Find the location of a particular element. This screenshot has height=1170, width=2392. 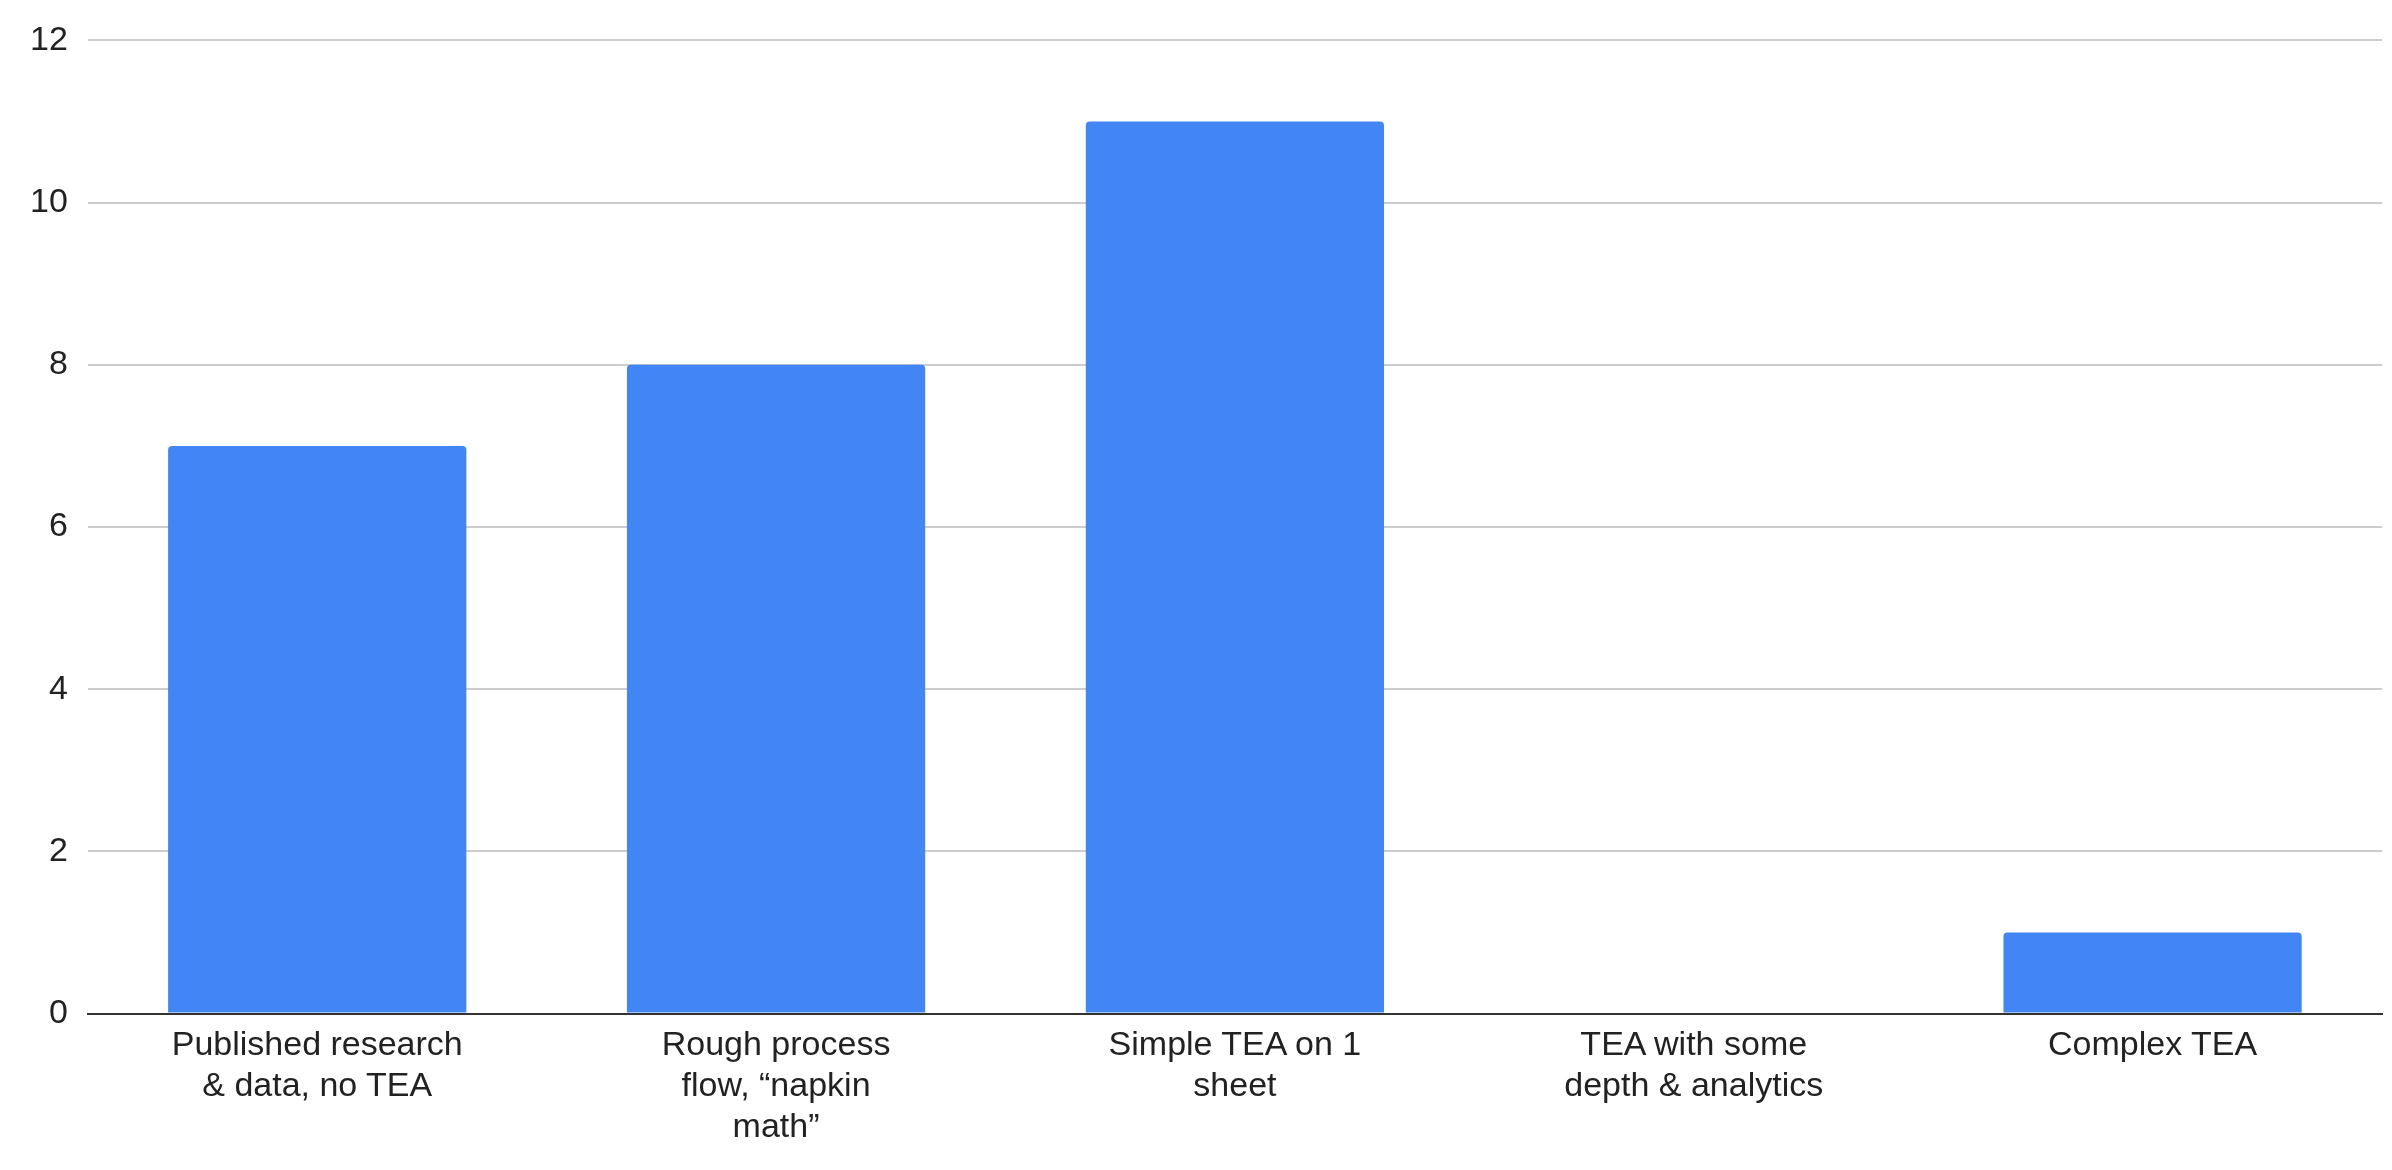

y-tick-label: 10 is located at coordinates (48, 199).